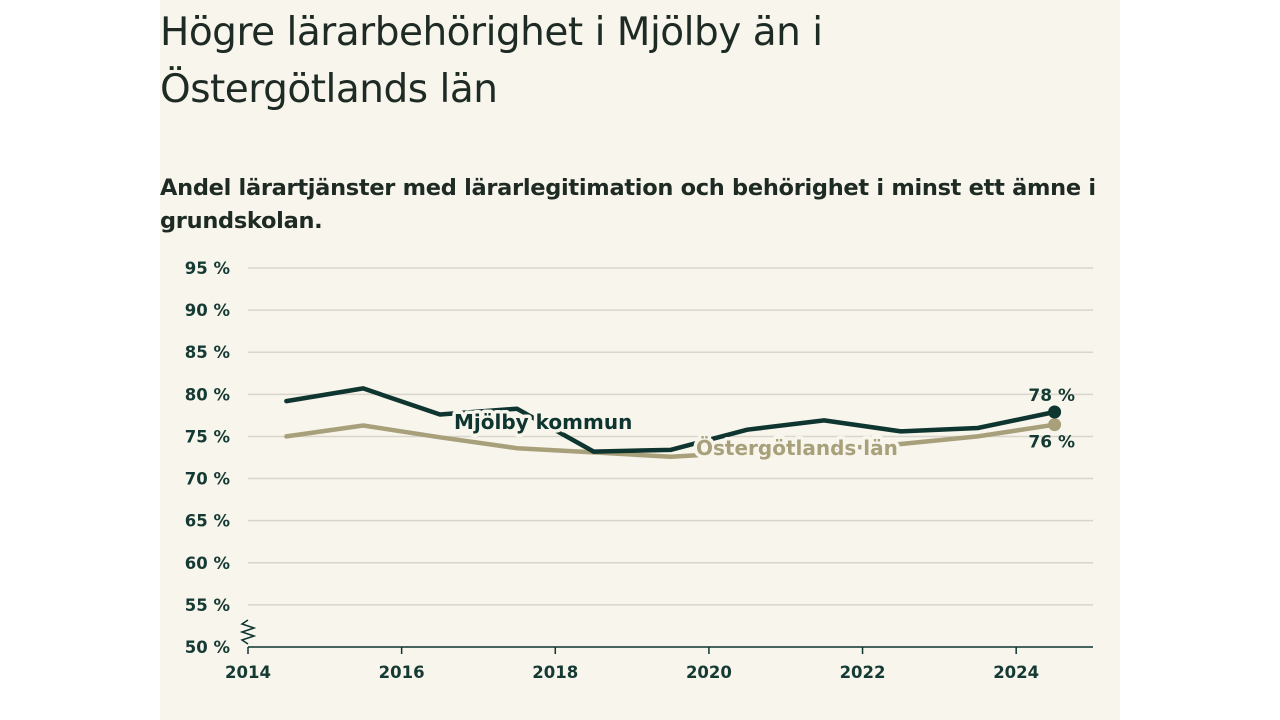 This screenshot has height=720, width=1280. What do you see at coordinates (1055, 412) in the screenshot?
I see `end-point-mjolby` at bounding box center [1055, 412].